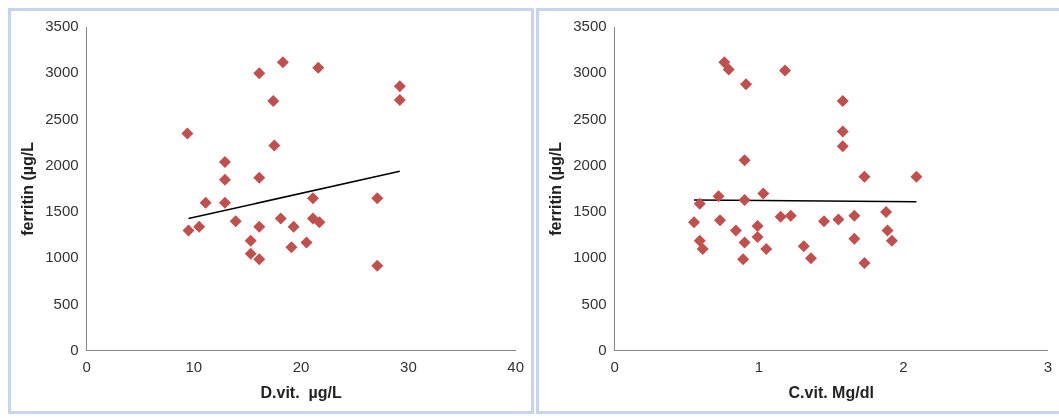  Describe the element at coordinates (408, 366) in the screenshot. I see `x-tick-label: 30` at that location.